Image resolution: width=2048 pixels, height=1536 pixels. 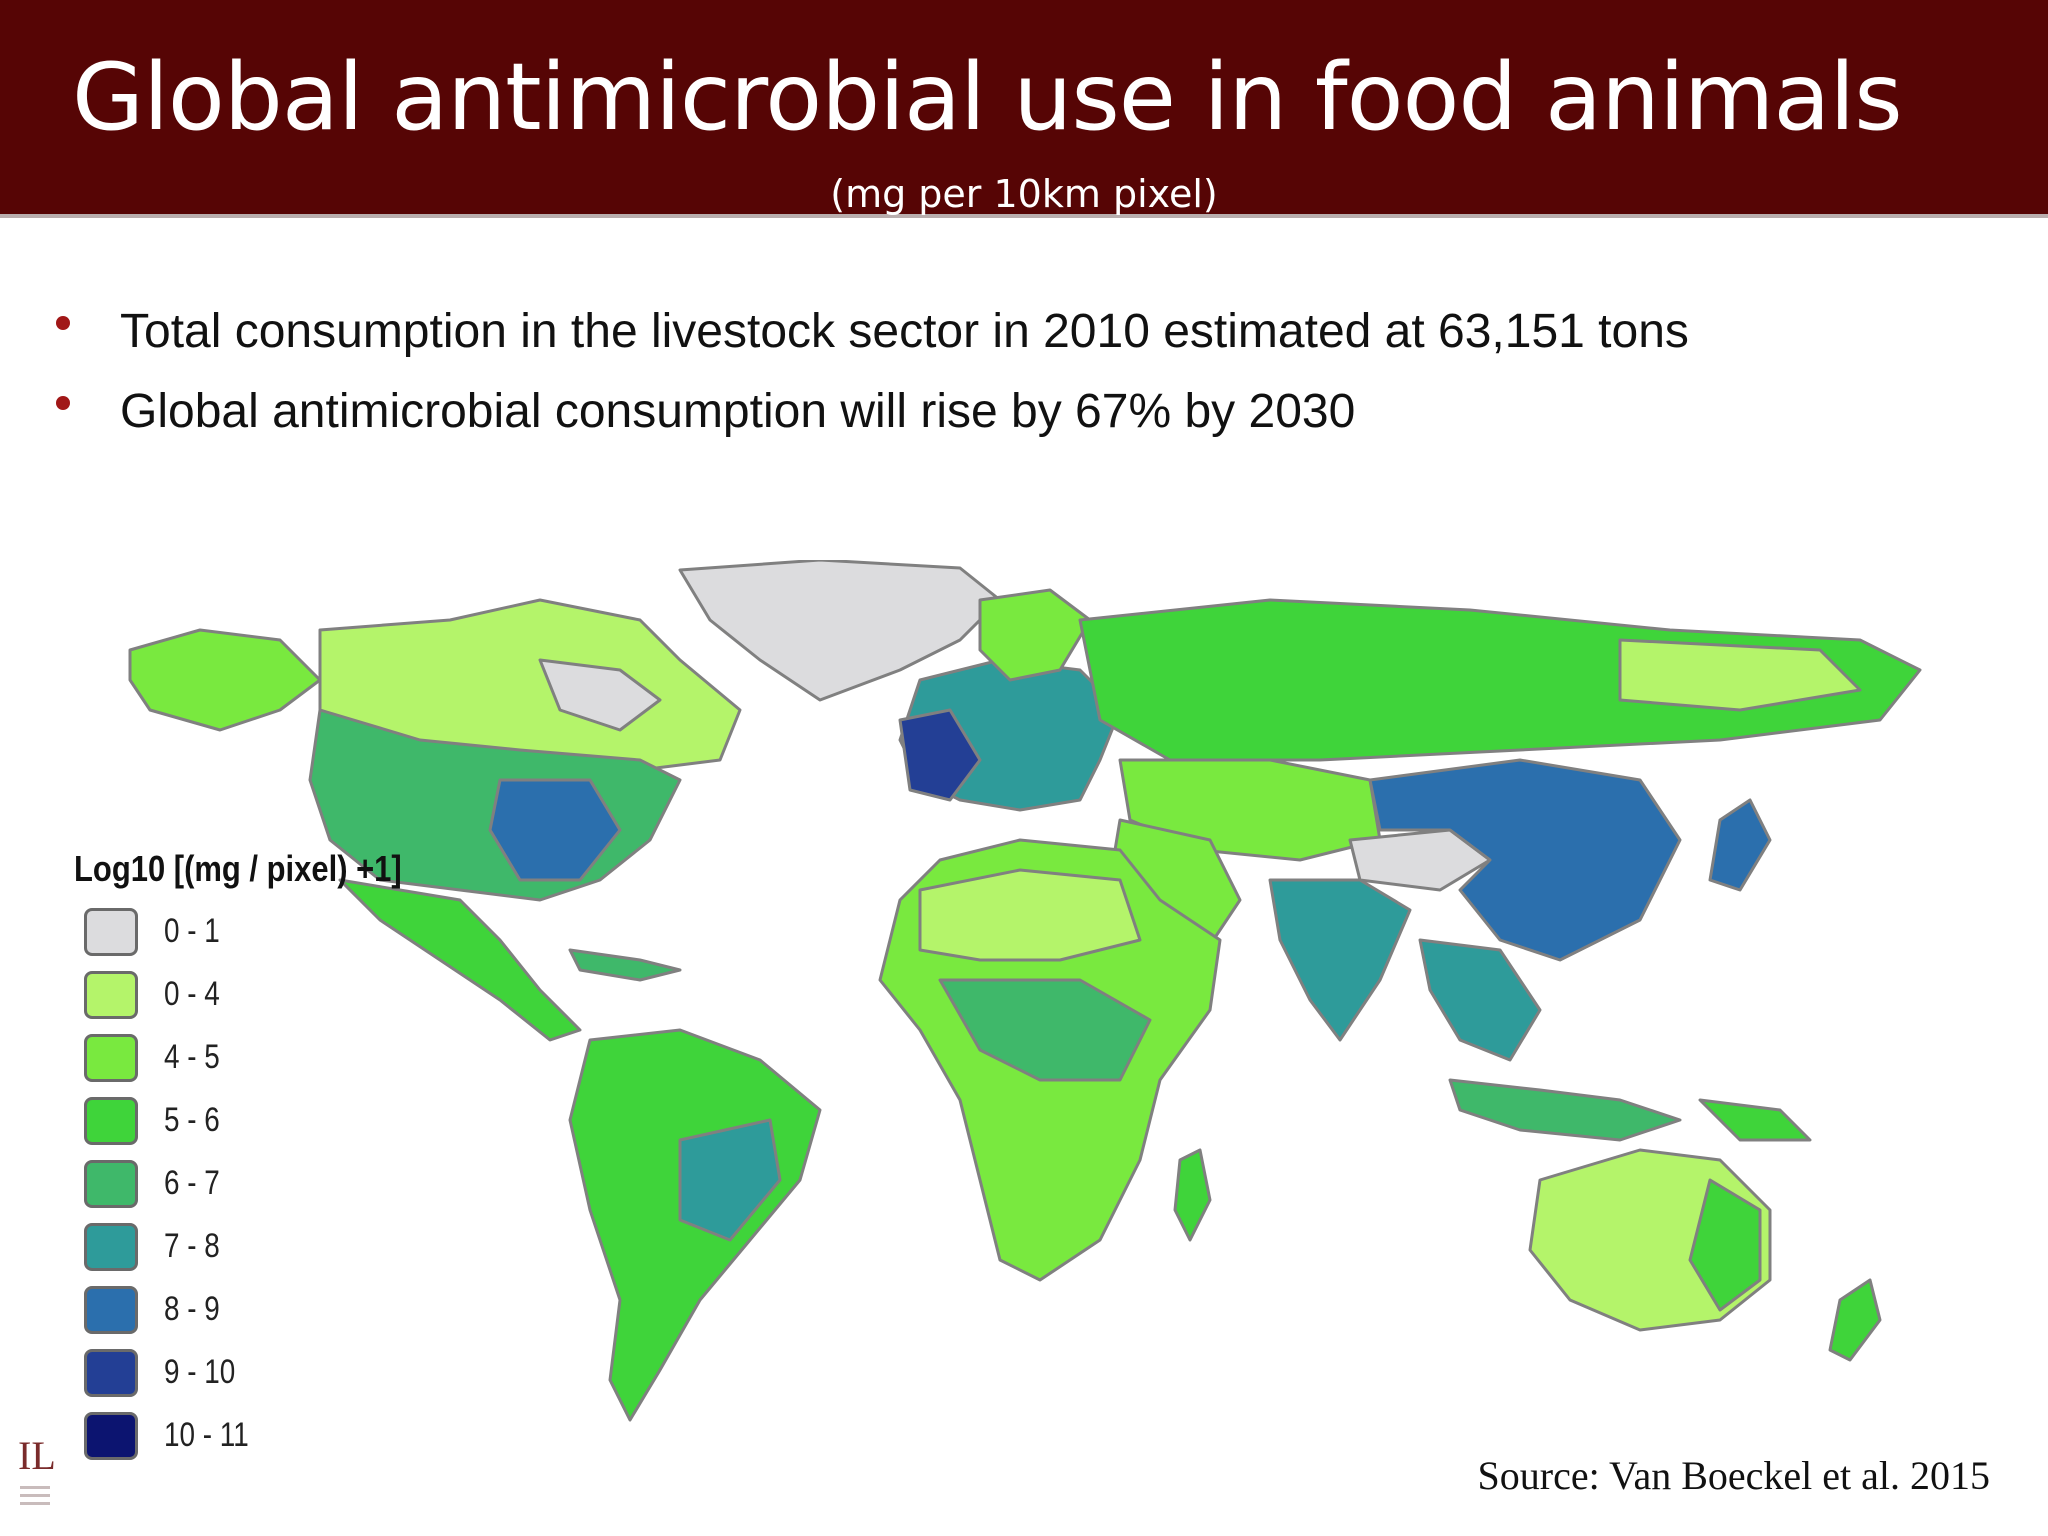 What do you see at coordinates (940, 755) in the screenshot?
I see `region-western-europe` at bounding box center [940, 755].